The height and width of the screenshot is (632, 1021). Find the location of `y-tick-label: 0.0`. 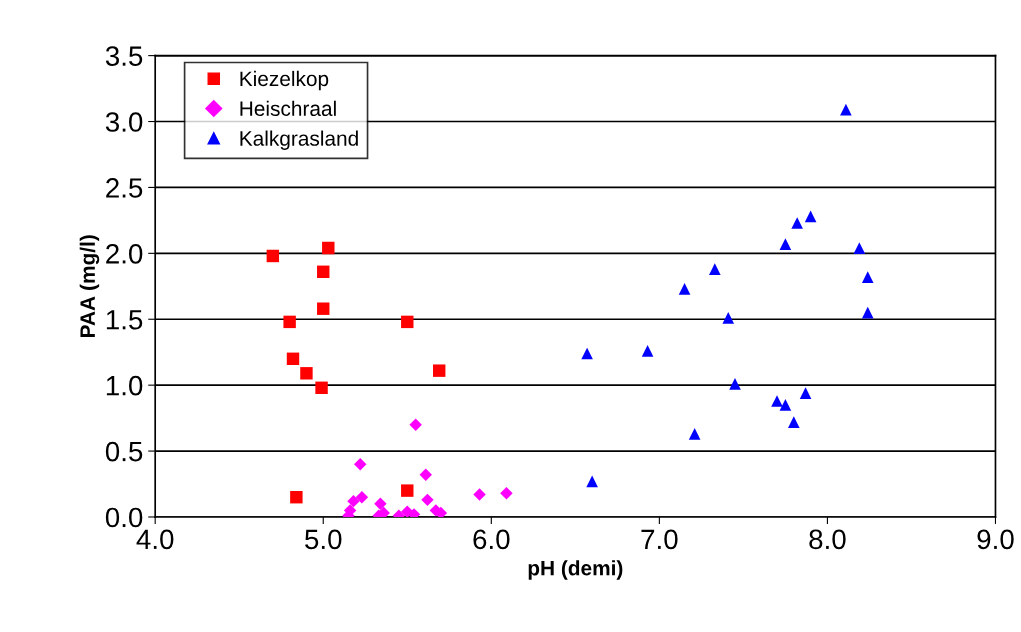

y-tick-label: 0.0 is located at coordinates (124, 517).